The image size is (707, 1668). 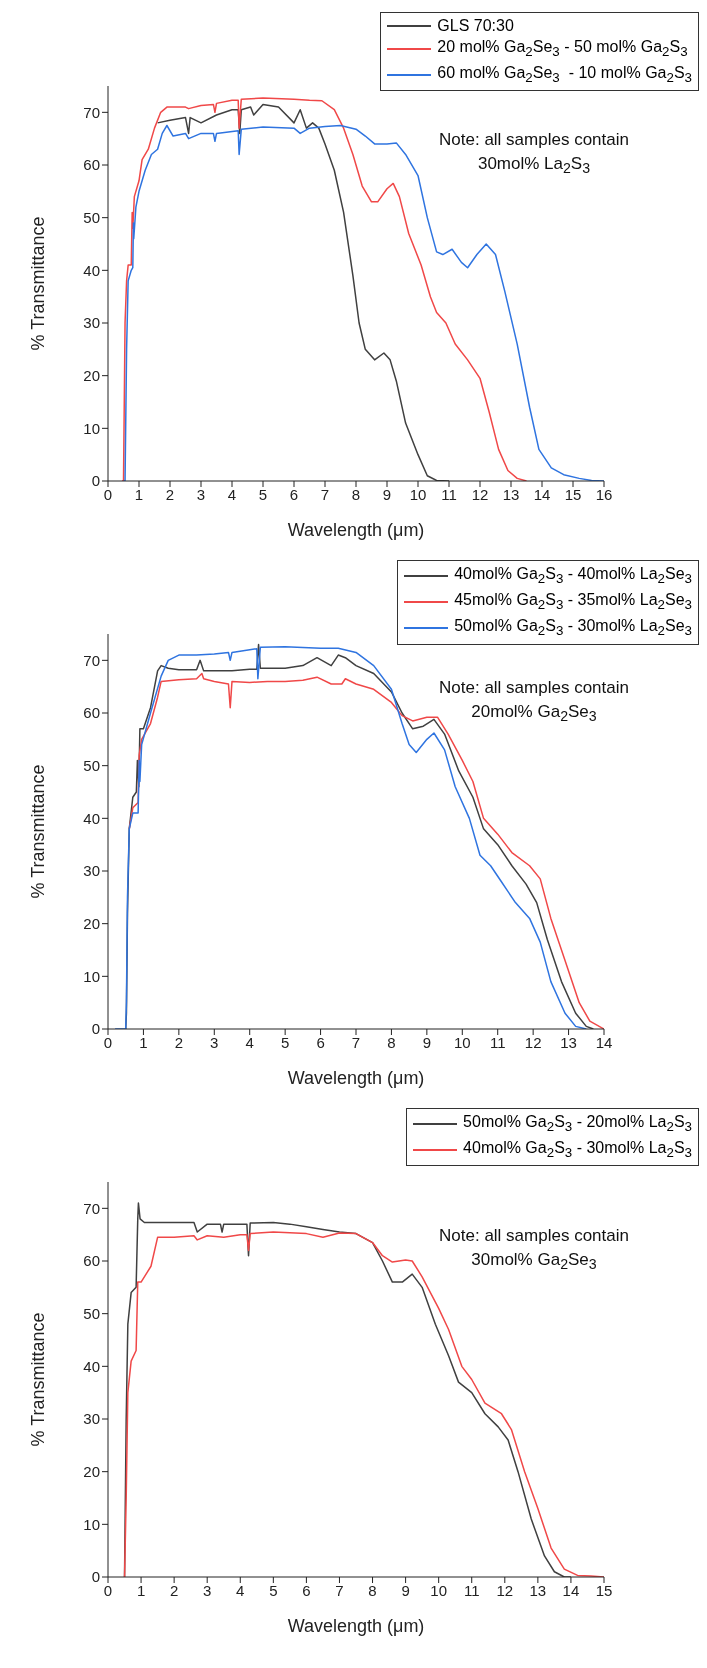 What do you see at coordinates (577, 1150) in the screenshot?
I see `legend-label: 40mol% Ga$_{2}$S$_{3}$ - 30mol% La$_{2}$S$_{3}$` at bounding box center [577, 1150].